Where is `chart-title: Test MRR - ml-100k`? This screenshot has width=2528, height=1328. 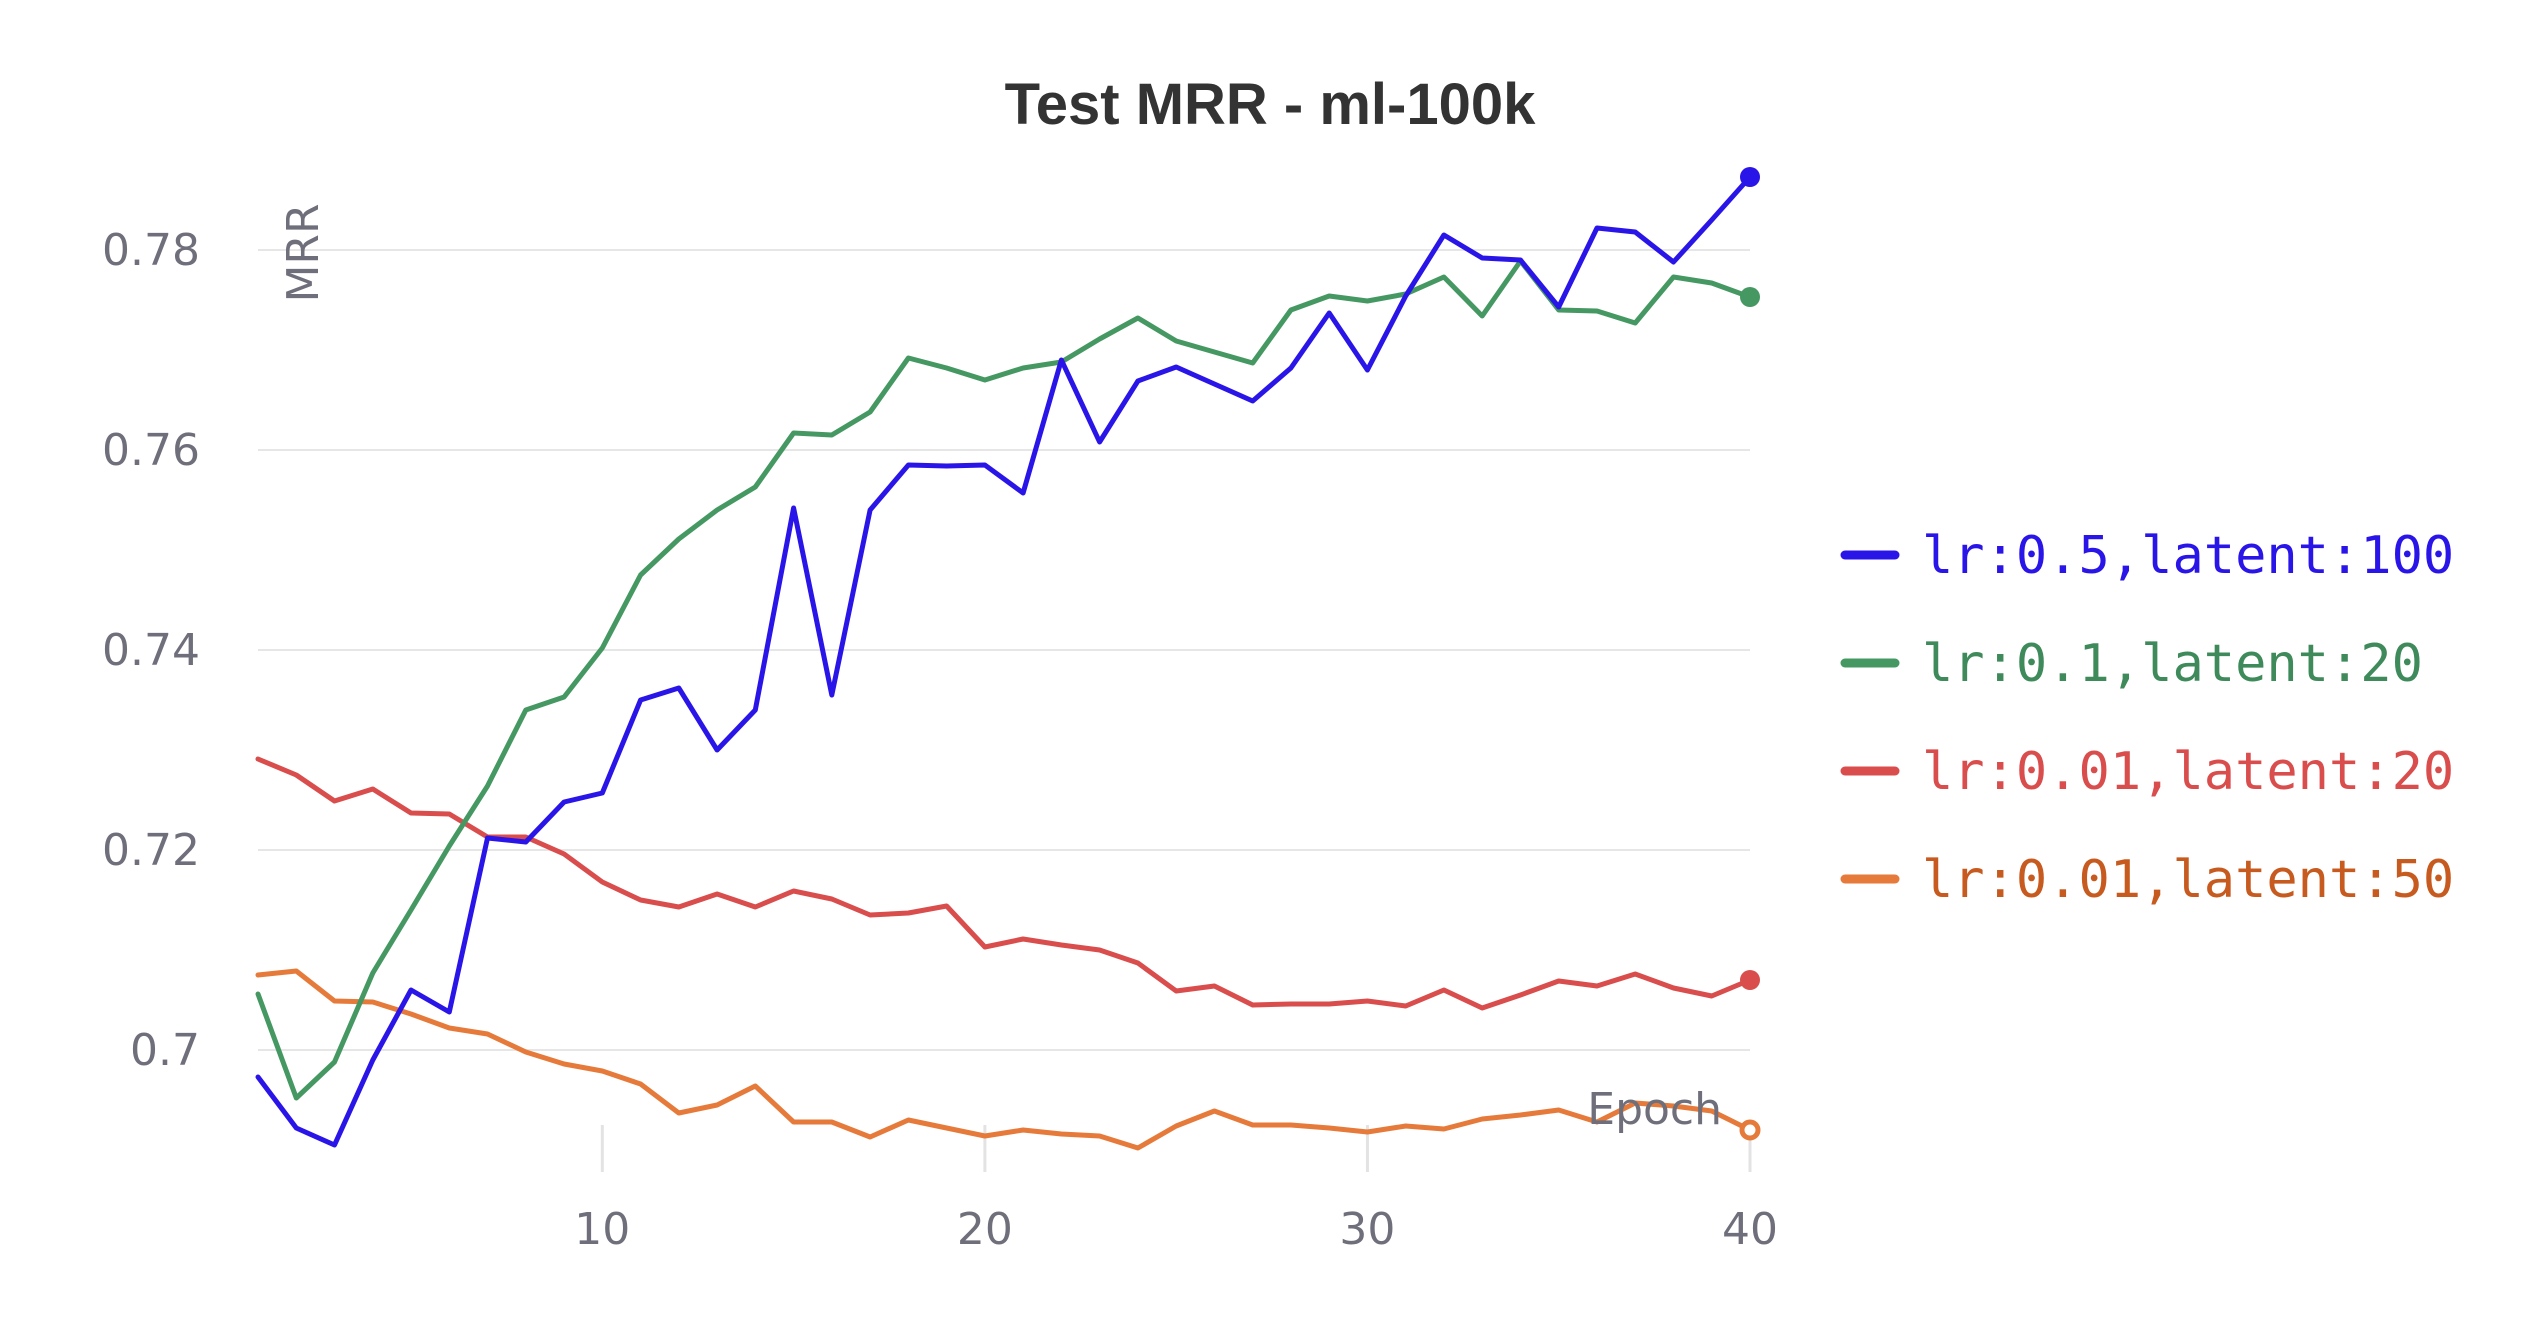 chart-title: Test MRR - ml-100k is located at coordinates (1270, 104).